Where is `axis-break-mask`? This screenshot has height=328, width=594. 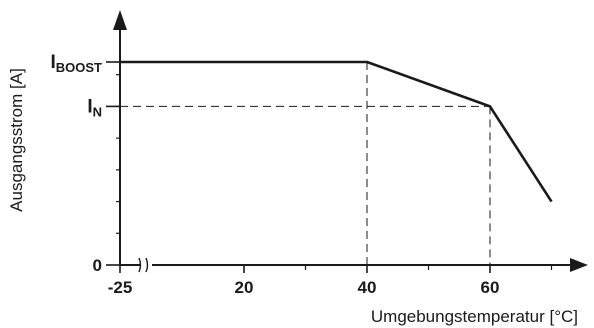 axis-break-mask is located at coordinates (146, 265).